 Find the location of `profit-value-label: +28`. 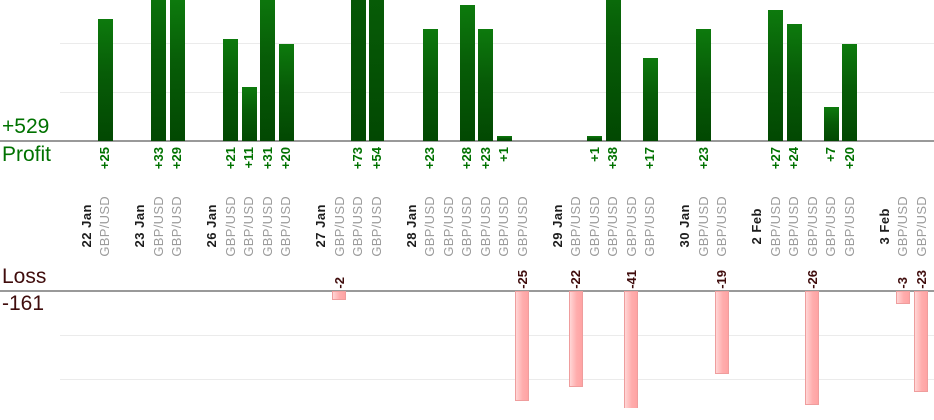

profit-value-label: +28 is located at coordinates (467, 158).